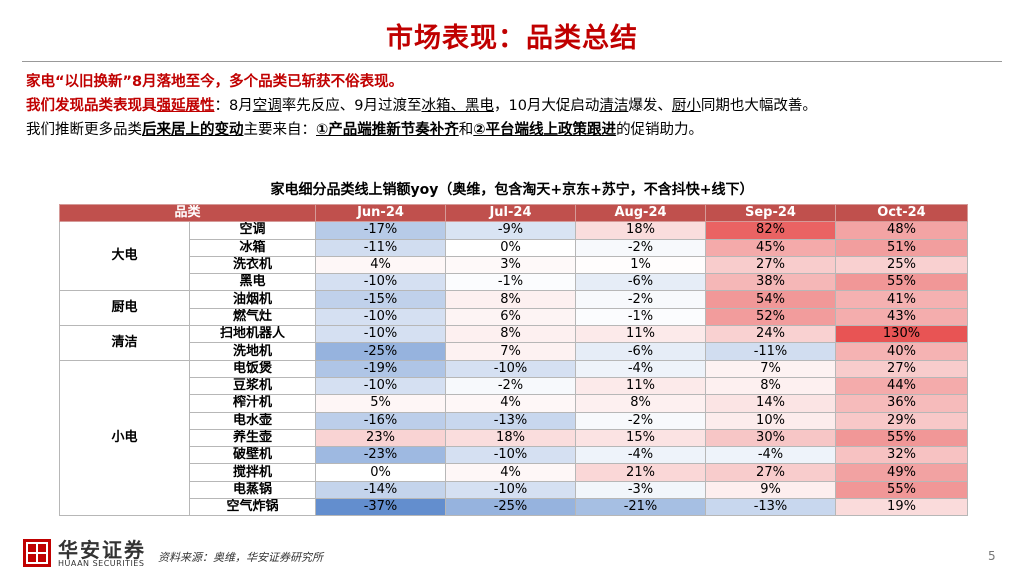  Describe the element at coordinates (252, 420) in the screenshot. I see `subcategory-label: 电水壶` at that location.